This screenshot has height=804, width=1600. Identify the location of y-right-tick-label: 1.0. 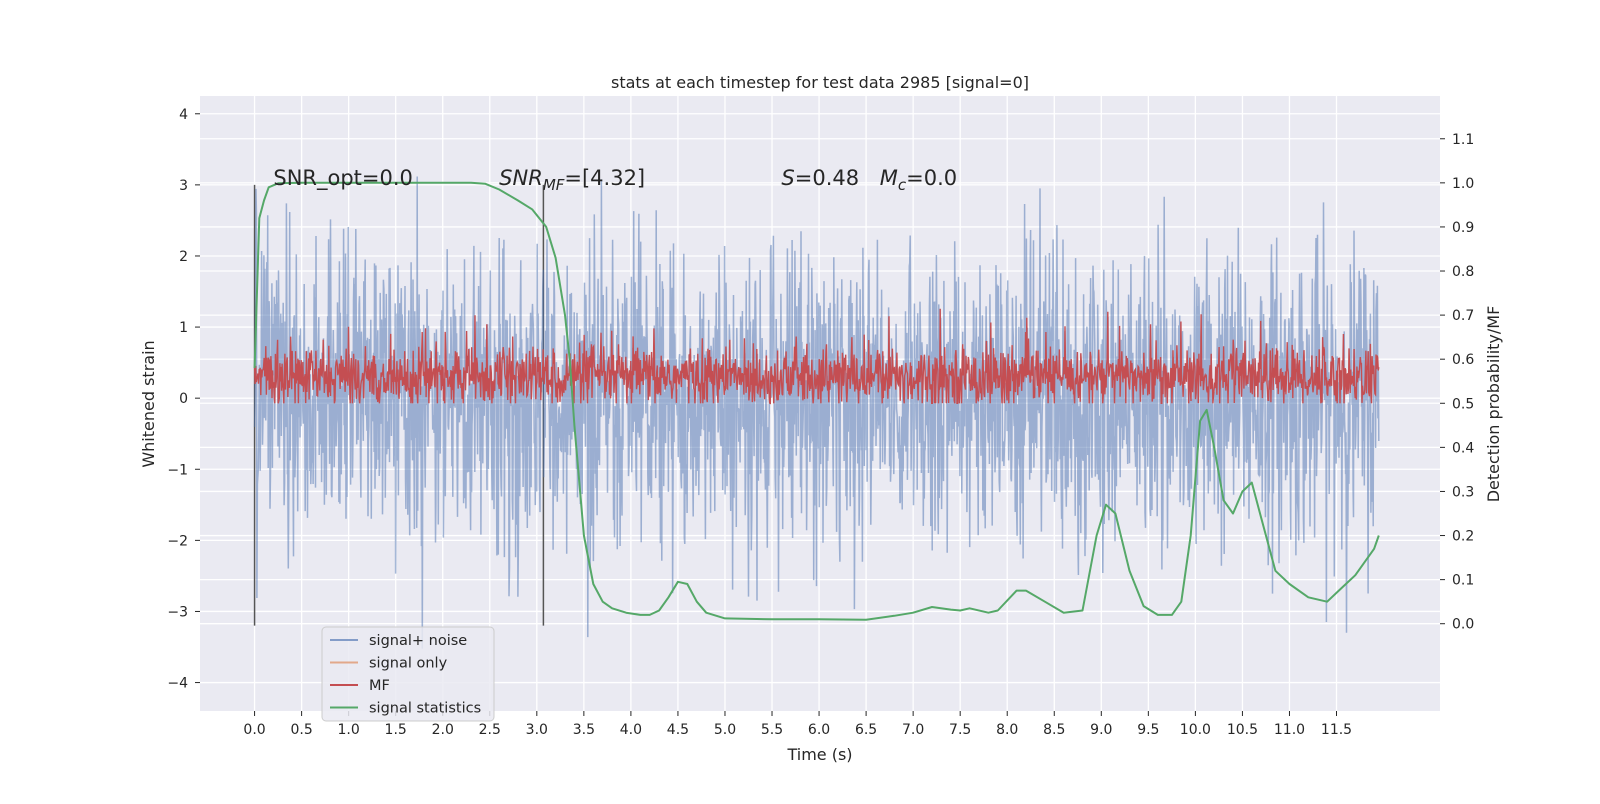
(1463, 184).